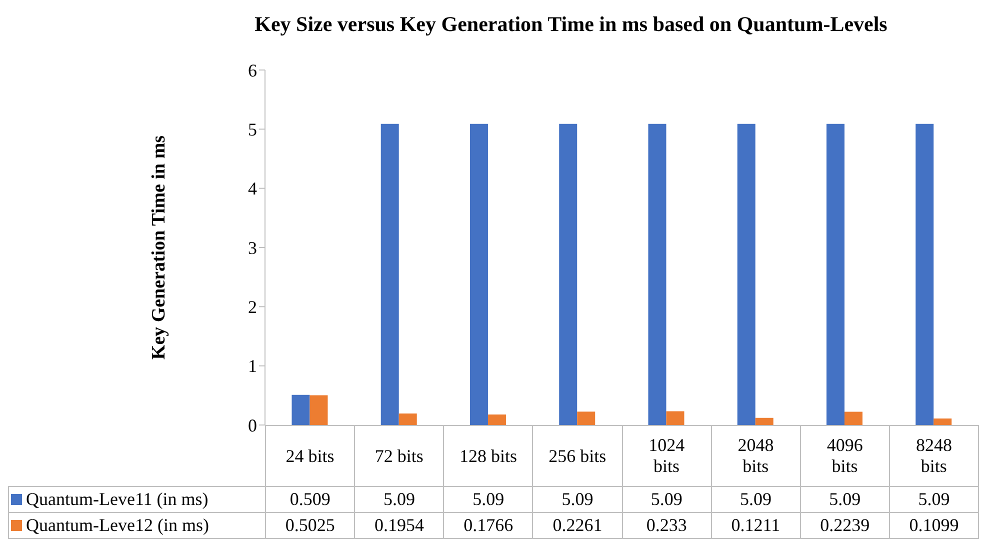  What do you see at coordinates (252, 248) in the screenshot?
I see `y-tick-label: 3` at bounding box center [252, 248].